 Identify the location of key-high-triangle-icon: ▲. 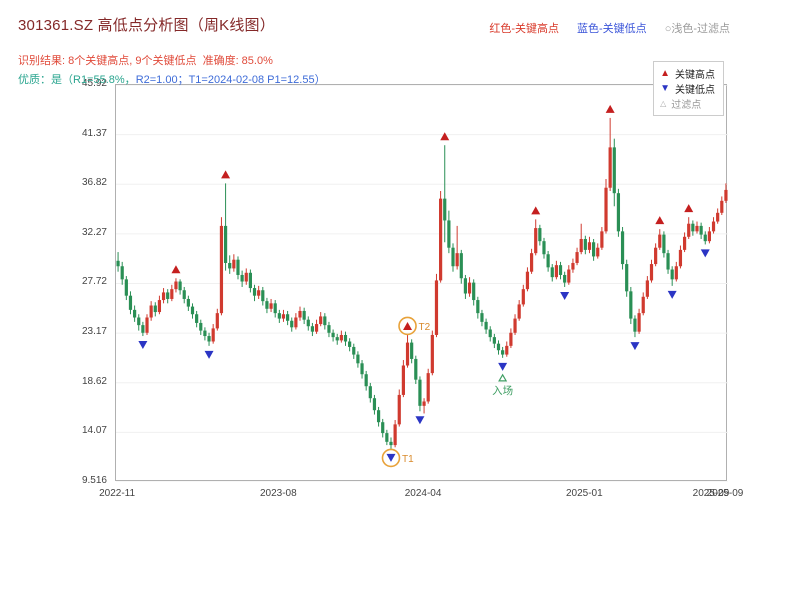
(665, 73).